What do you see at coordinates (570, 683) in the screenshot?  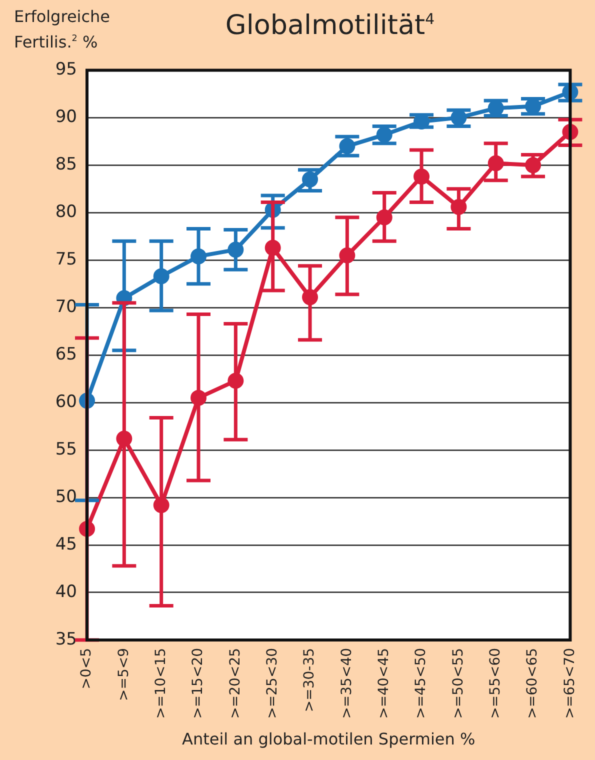 I see `x-tick-label: >=65<70` at bounding box center [570, 683].